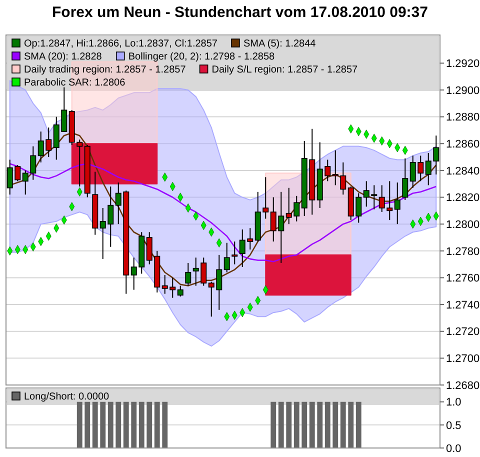  Describe the element at coordinates (463, 198) in the screenshot. I see `y-tick-label: 1.2820` at that location.